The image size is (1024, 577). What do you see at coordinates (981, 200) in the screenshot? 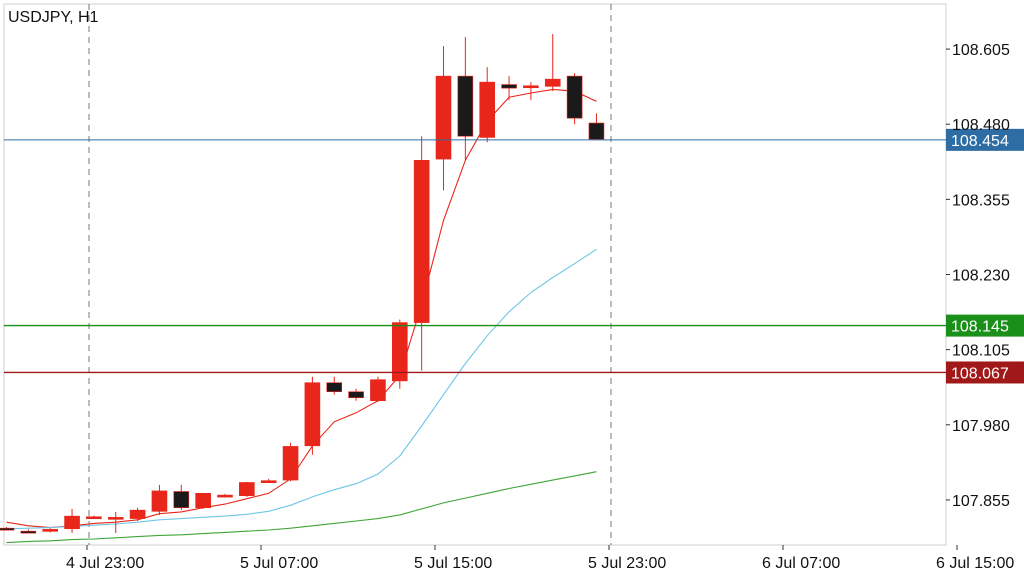
I see `y-tick-label: 108.355` at bounding box center [981, 200].